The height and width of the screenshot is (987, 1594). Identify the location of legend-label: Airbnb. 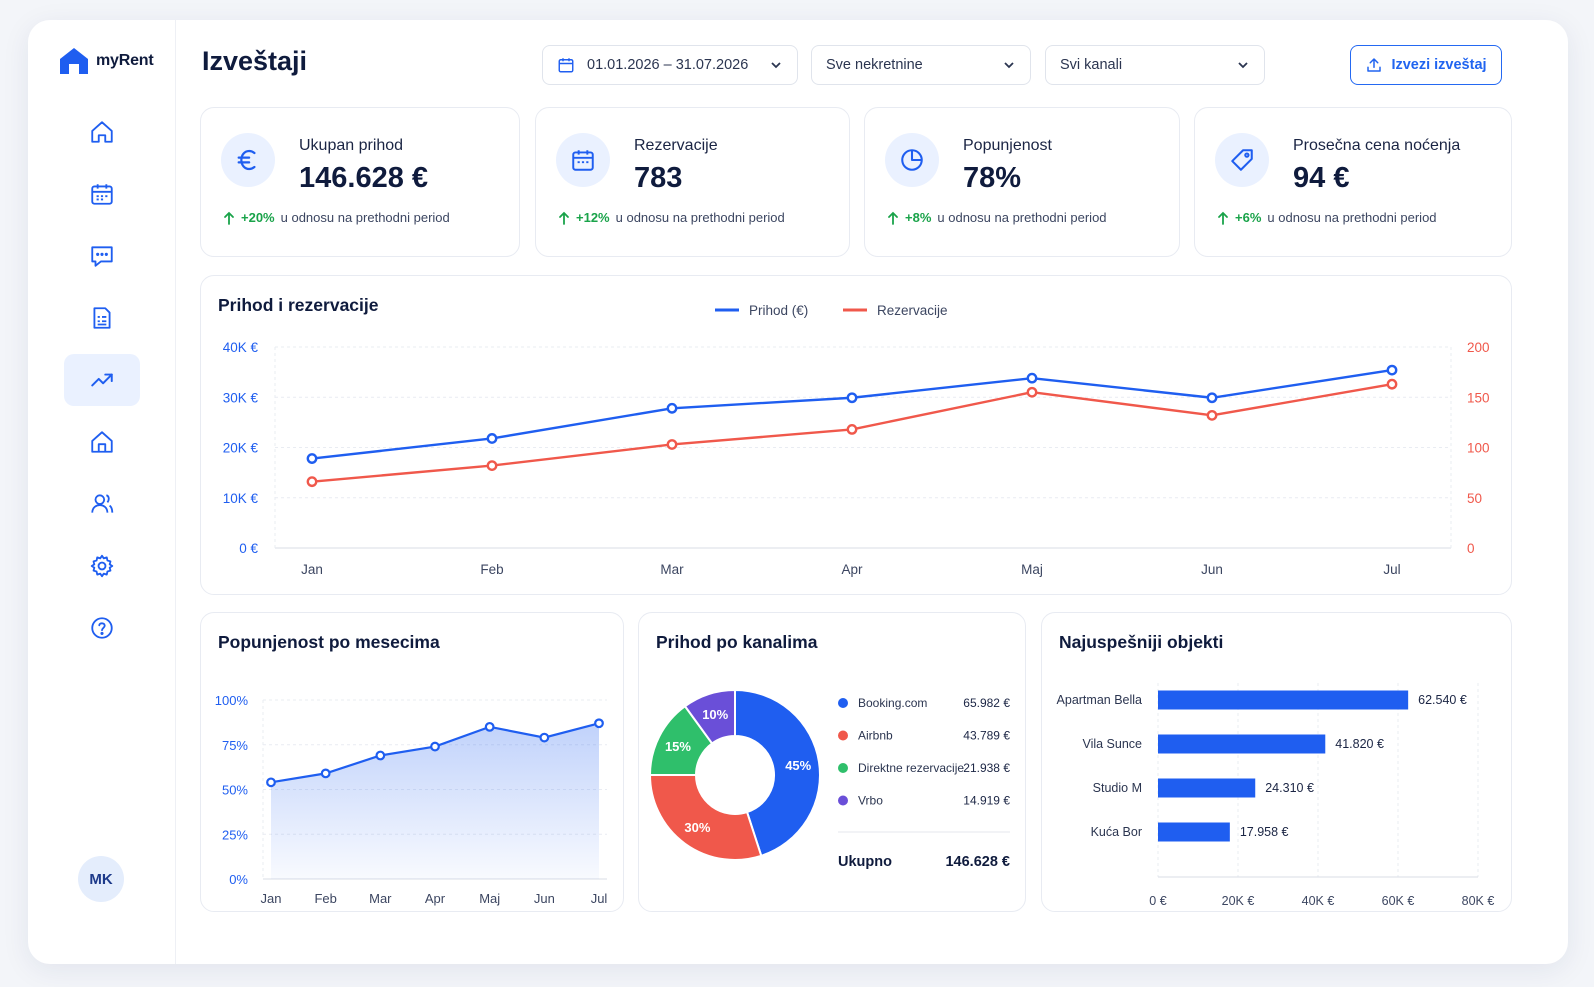
(875, 736).